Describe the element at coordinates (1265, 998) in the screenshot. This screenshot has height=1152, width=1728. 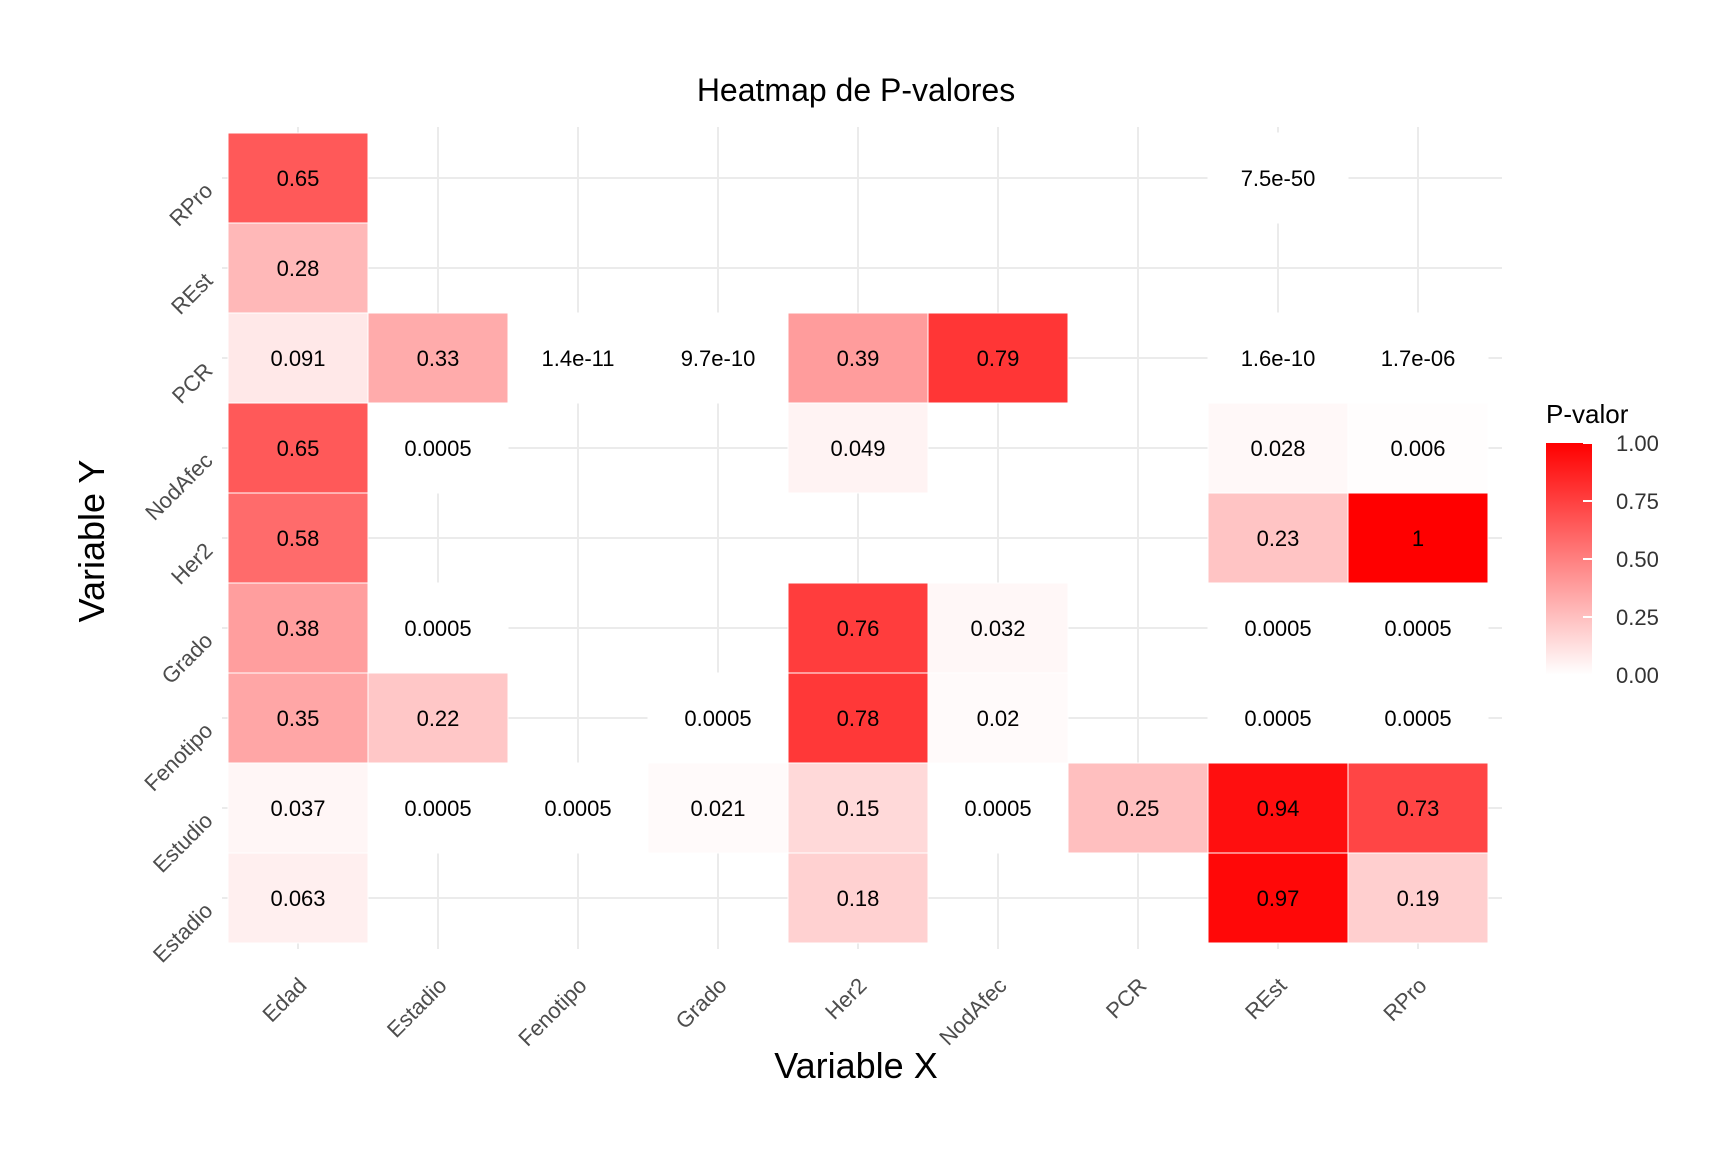
I see `x-tick-label: REst` at that location.